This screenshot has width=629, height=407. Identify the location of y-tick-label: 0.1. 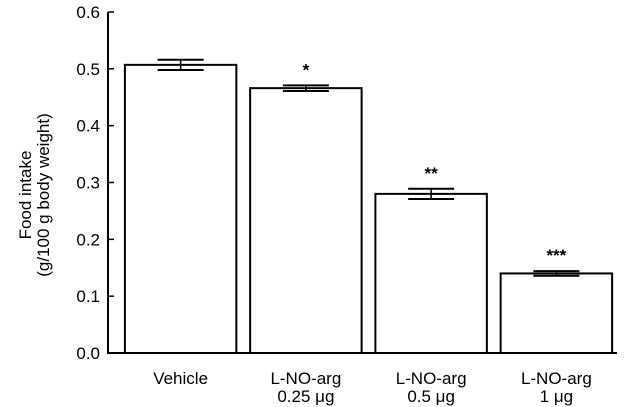
(88, 296).